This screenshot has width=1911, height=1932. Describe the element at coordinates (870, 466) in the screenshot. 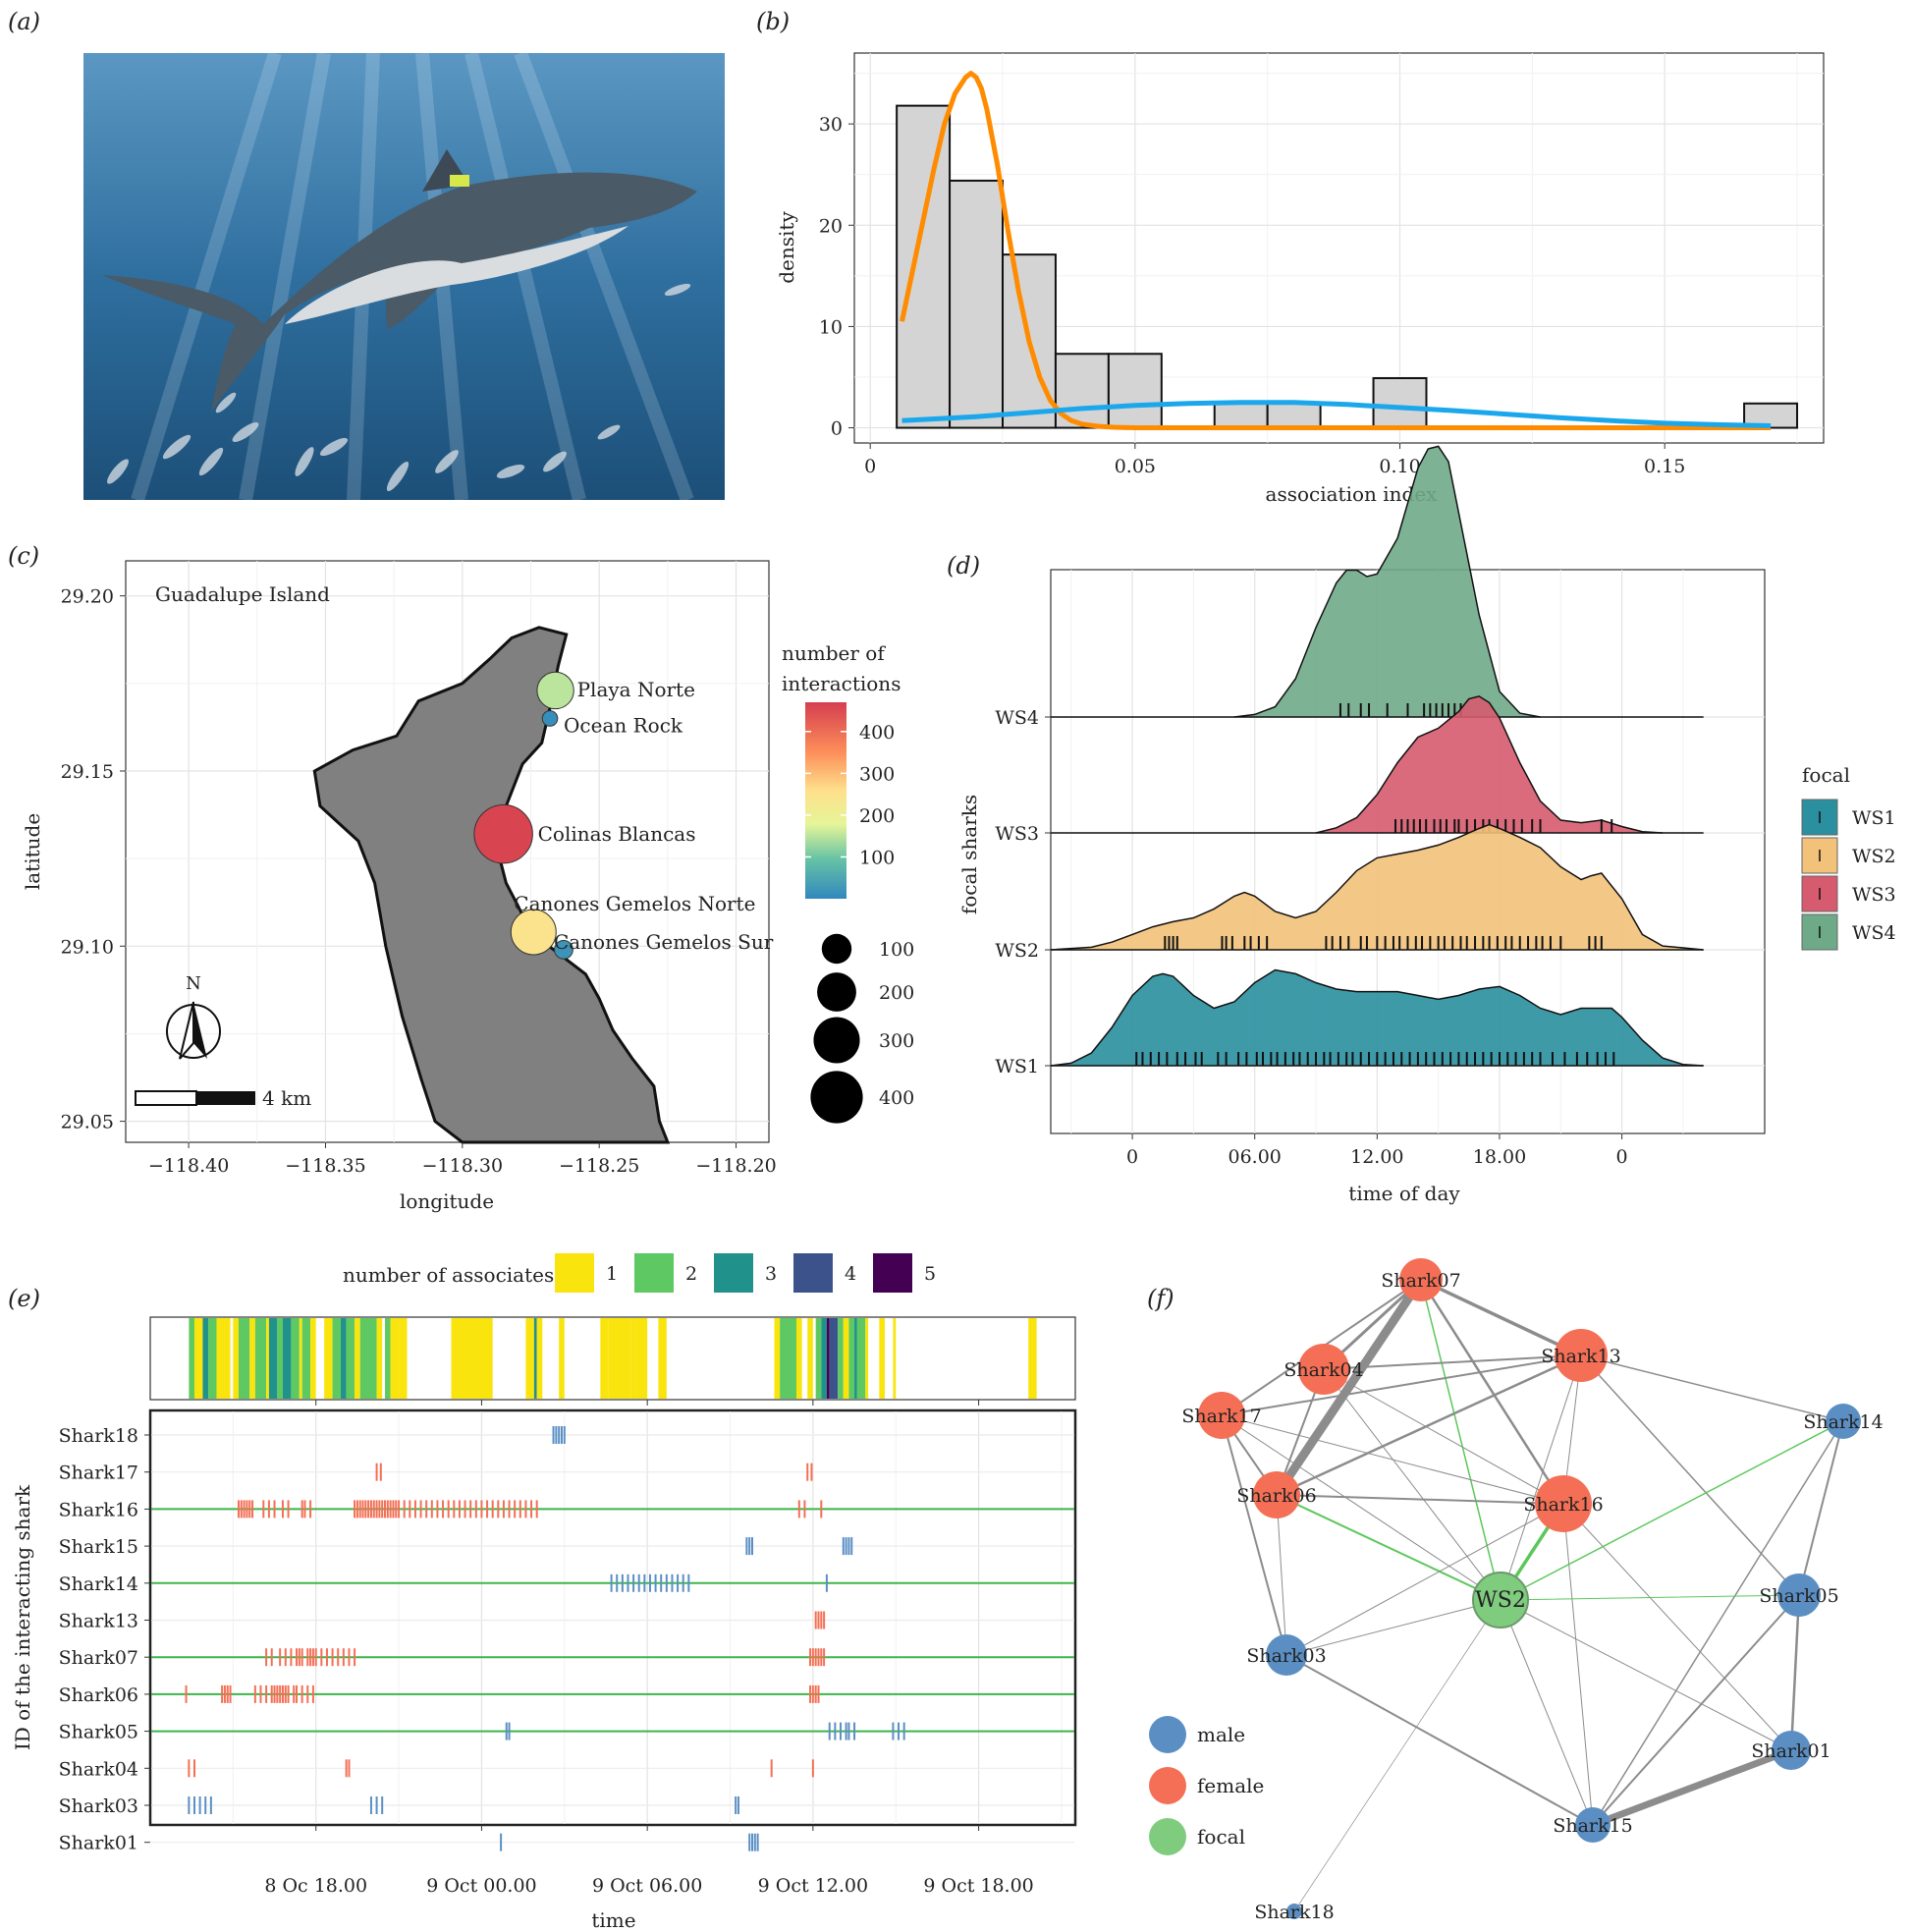

I see `histogram-x-tick-label: 0` at that location.